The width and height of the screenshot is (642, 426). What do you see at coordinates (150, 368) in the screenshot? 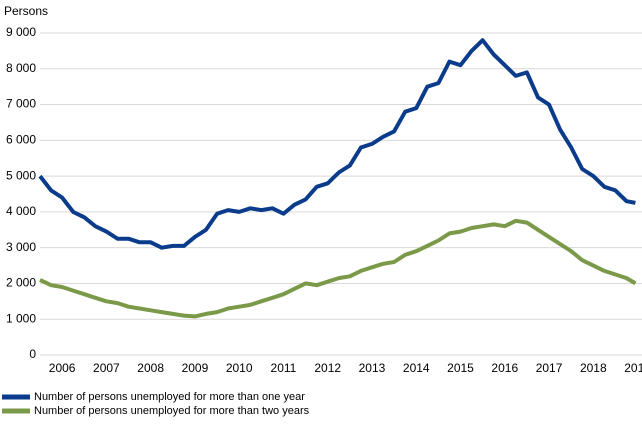
I see `x-tick-label: 2008` at bounding box center [150, 368].